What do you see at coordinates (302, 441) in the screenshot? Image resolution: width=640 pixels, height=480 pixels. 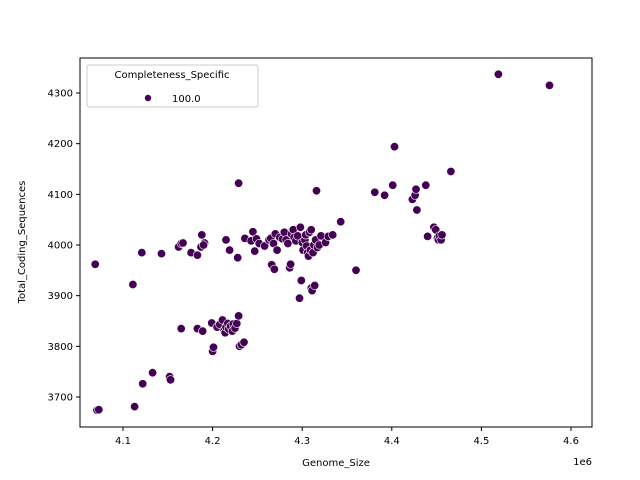 I see `x-tick-label: 4.3` at bounding box center [302, 441].